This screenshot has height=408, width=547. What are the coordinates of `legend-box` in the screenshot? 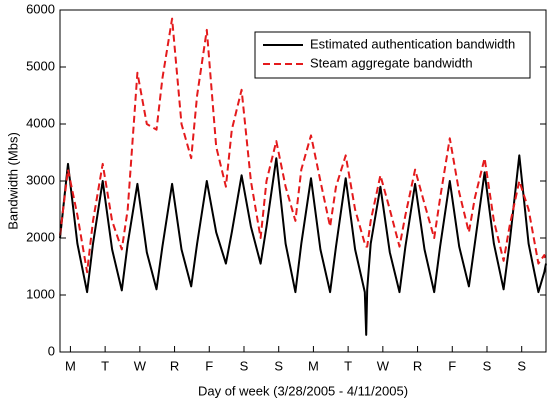 It's located at (392, 55).